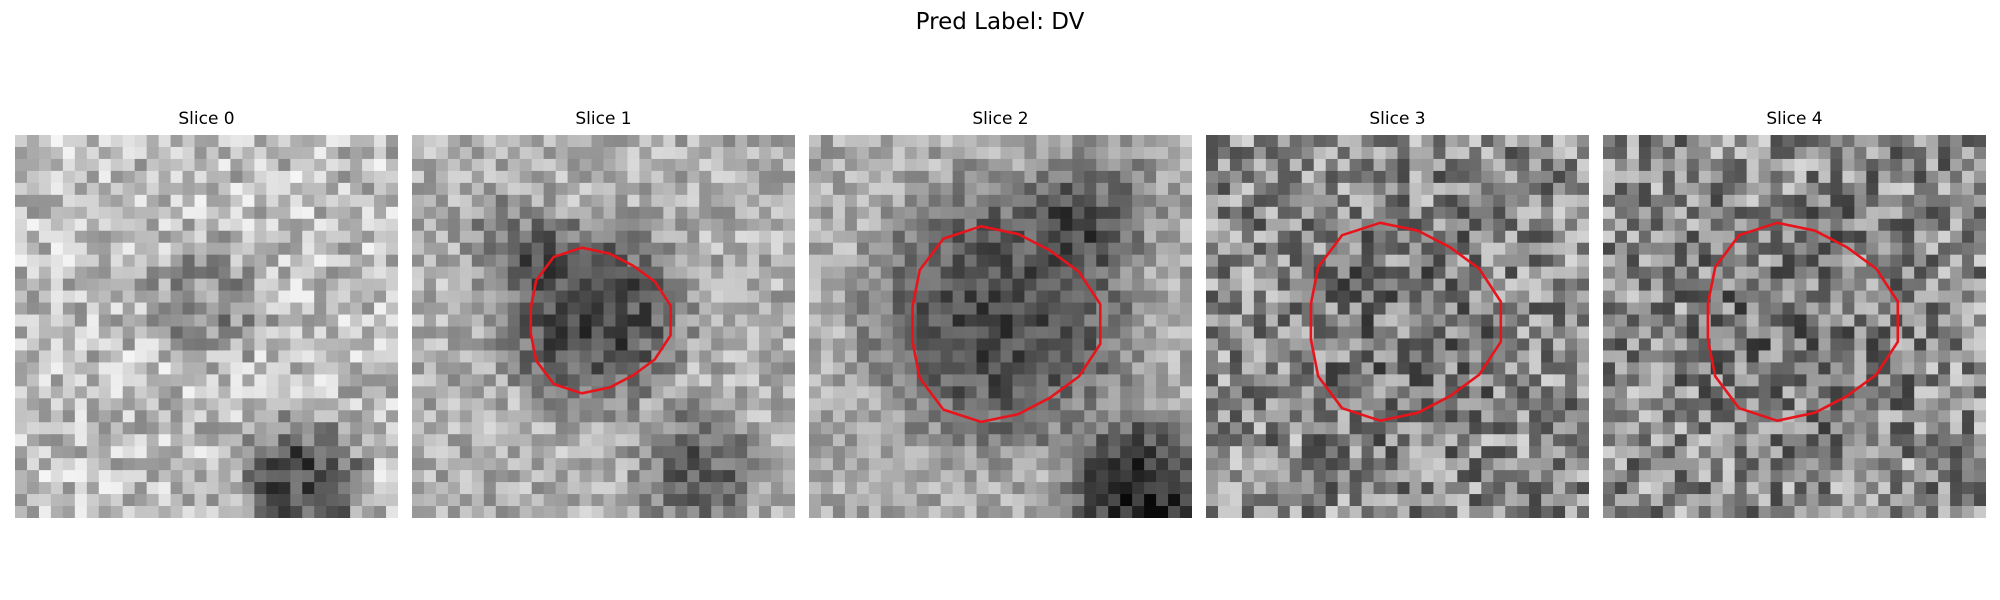 Image resolution: width=2000 pixels, height=600 pixels. I want to click on figure-title: Pred Label: DV, so click(1000, 22).